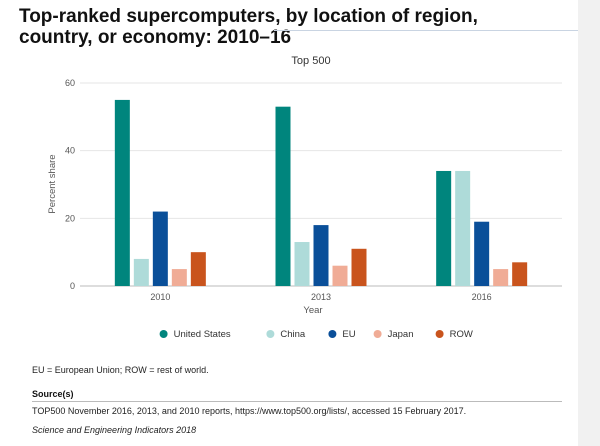  I want to click on bar-row-2010, so click(198, 269).